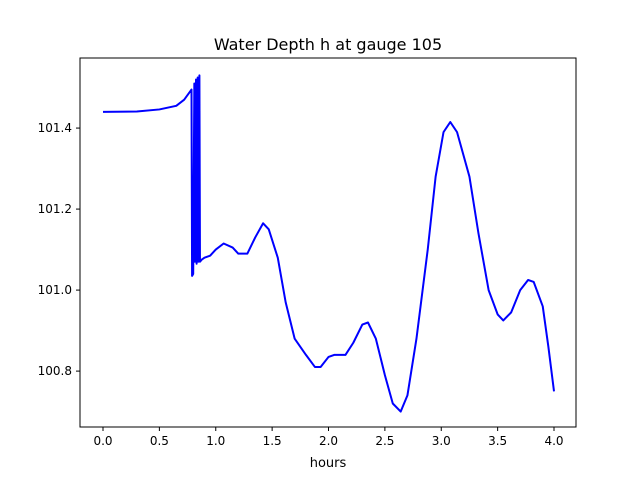  What do you see at coordinates (55, 209) in the screenshot?
I see `y-tick-label: 101.2` at bounding box center [55, 209].